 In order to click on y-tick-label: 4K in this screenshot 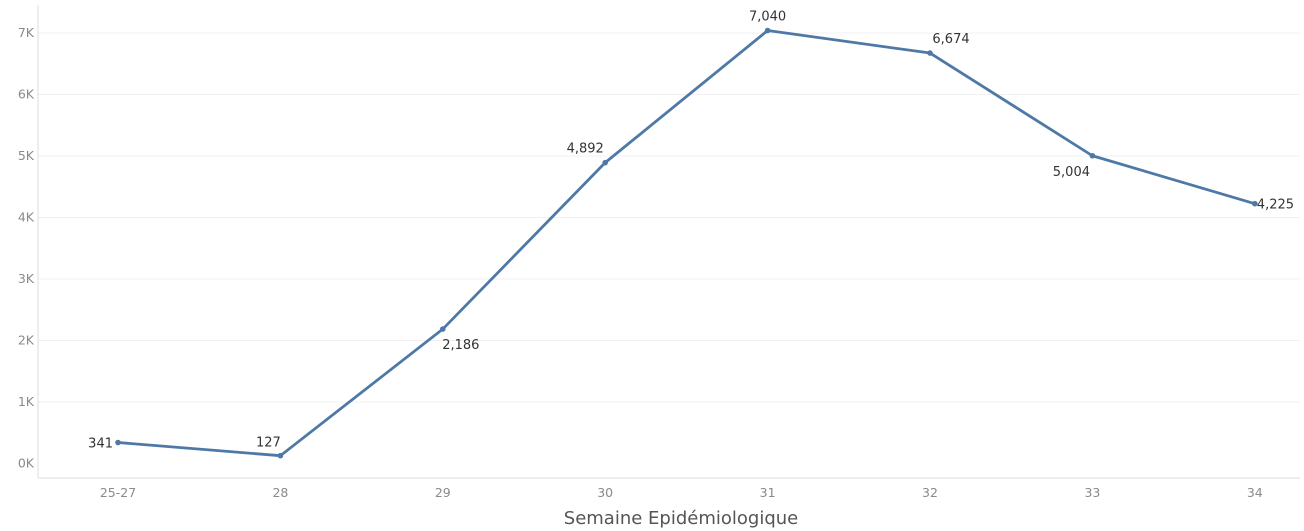, I will do `click(26, 217)`.